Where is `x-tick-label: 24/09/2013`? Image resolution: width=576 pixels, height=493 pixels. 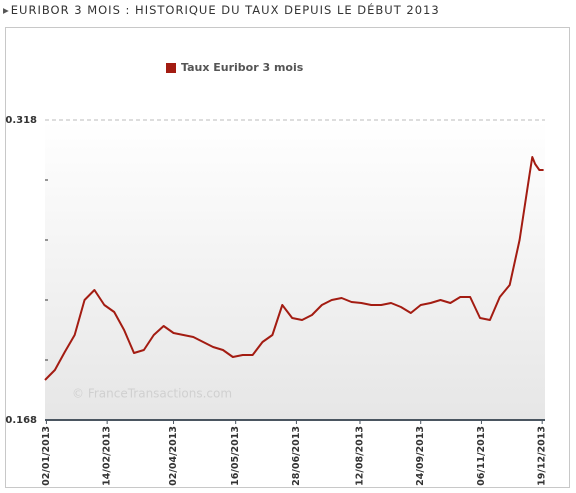 x-tick-label: 24/09/2013 is located at coordinates (420, 456).